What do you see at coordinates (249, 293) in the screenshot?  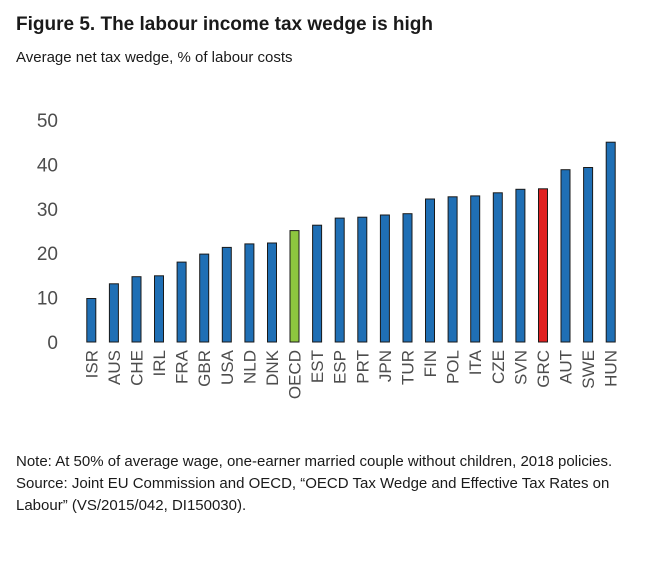 I see `bar-nld` at bounding box center [249, 293].